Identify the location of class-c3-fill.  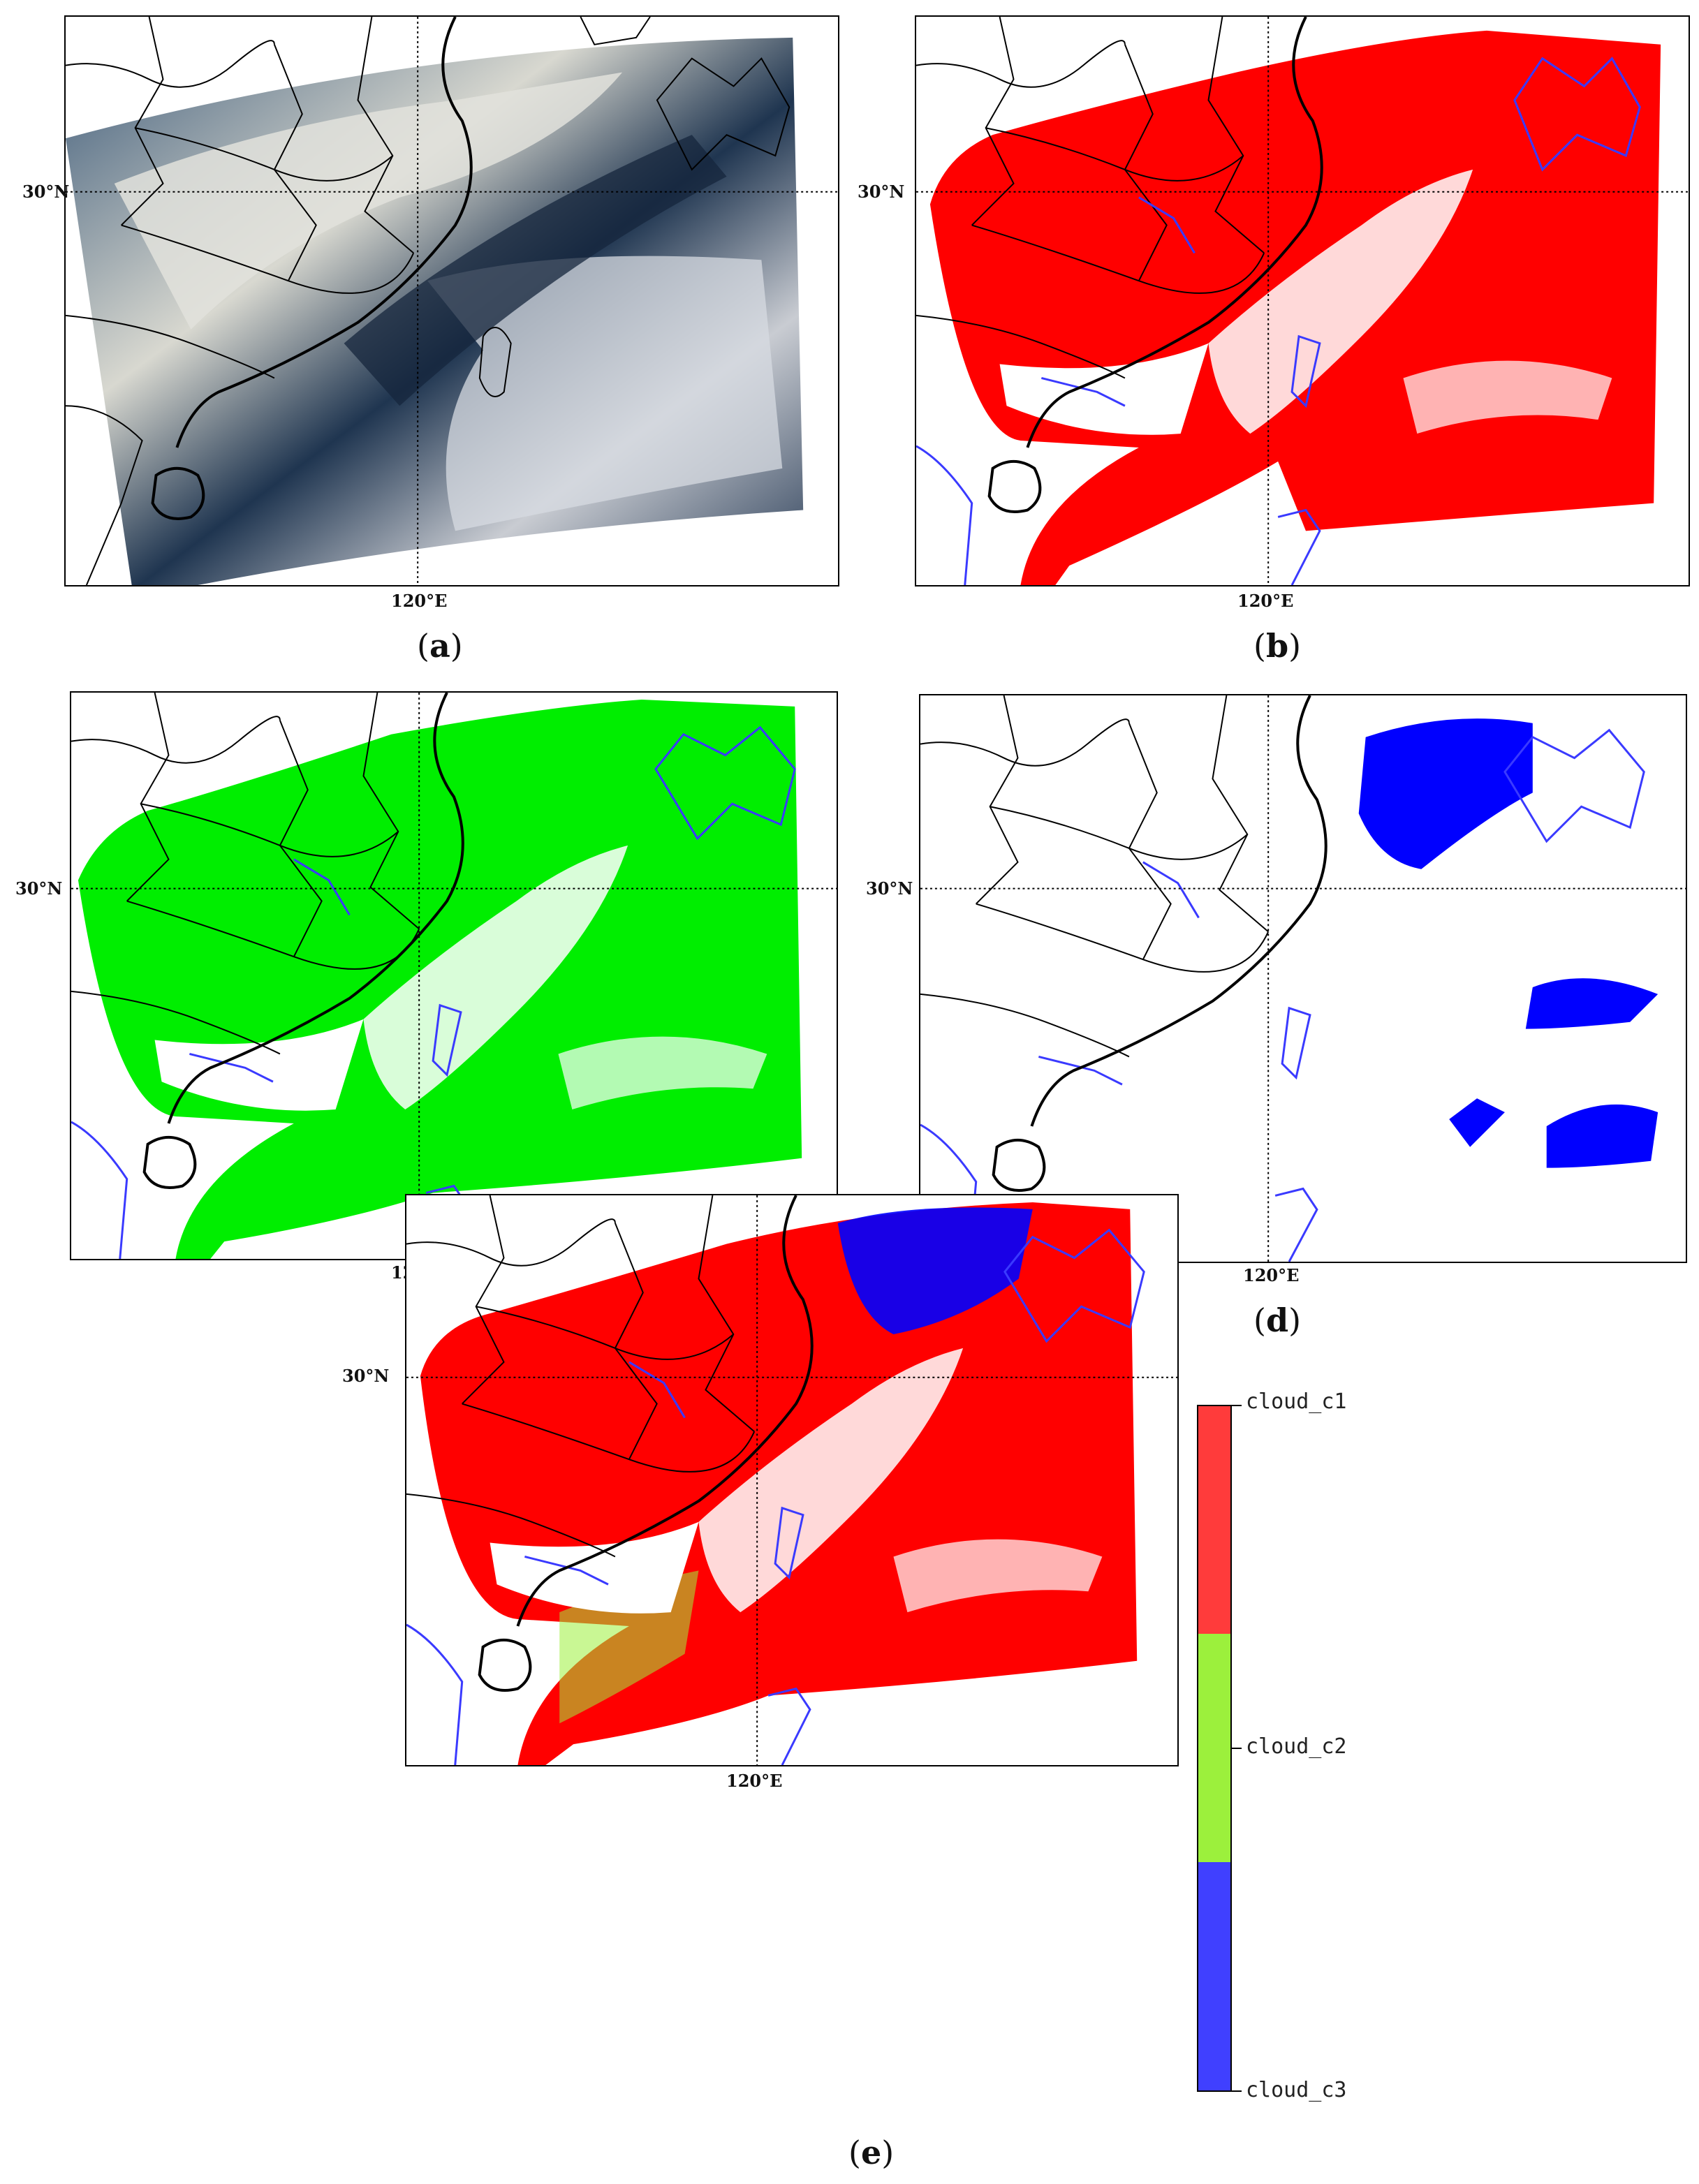
(935, 1271).